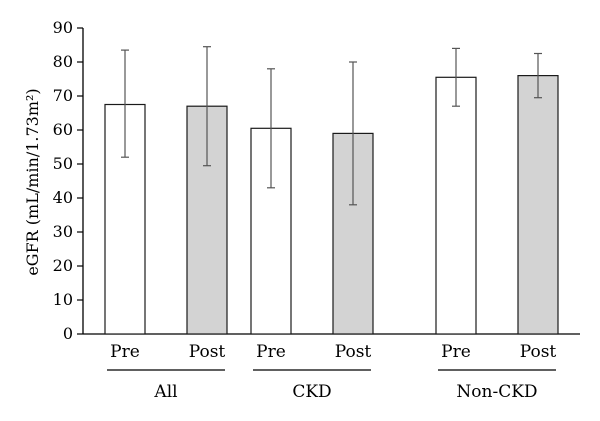 The height and width of the screenshot is (421, 600). I want to click on x-group-label: Non-CKD, so click(496, 392).